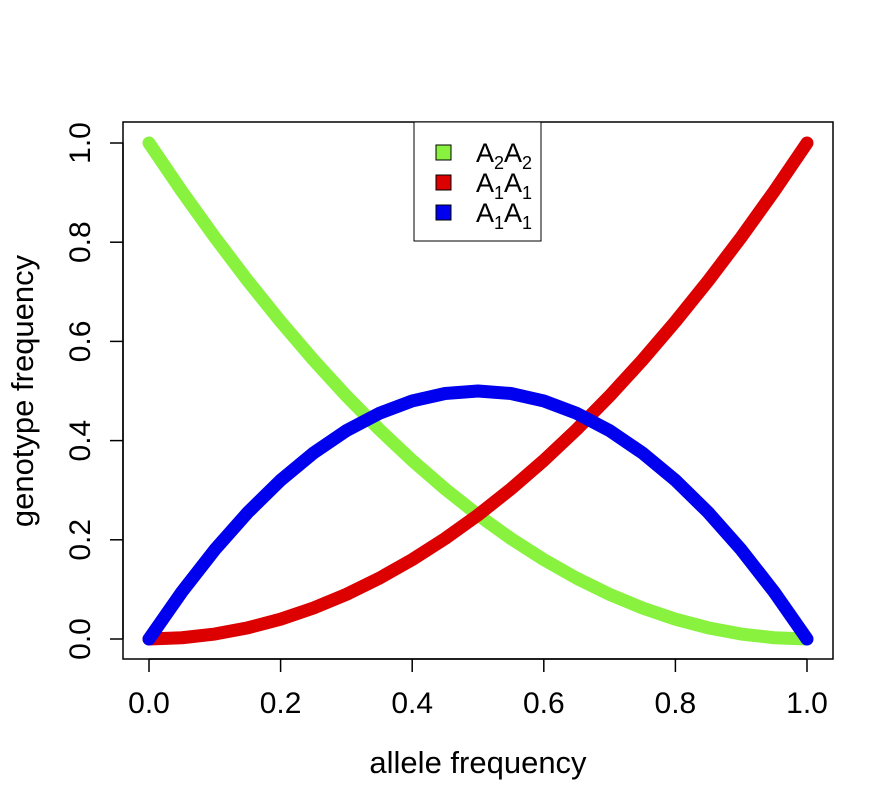 The height and width of the screenshot is (812, 893). Describe the element at coordinates (281, 703) in the screenshot. I see `x-tick-label: 0.2` at that location.